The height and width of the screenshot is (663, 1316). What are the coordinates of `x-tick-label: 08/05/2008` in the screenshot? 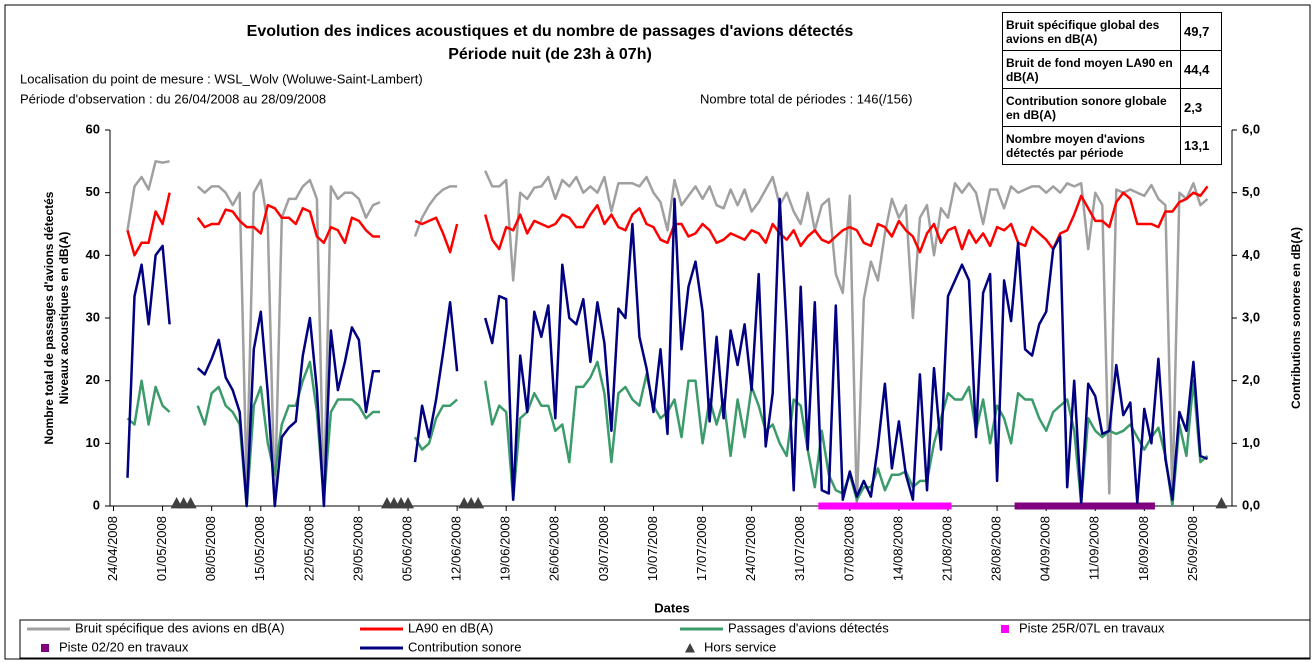 It's located at (210, 548).